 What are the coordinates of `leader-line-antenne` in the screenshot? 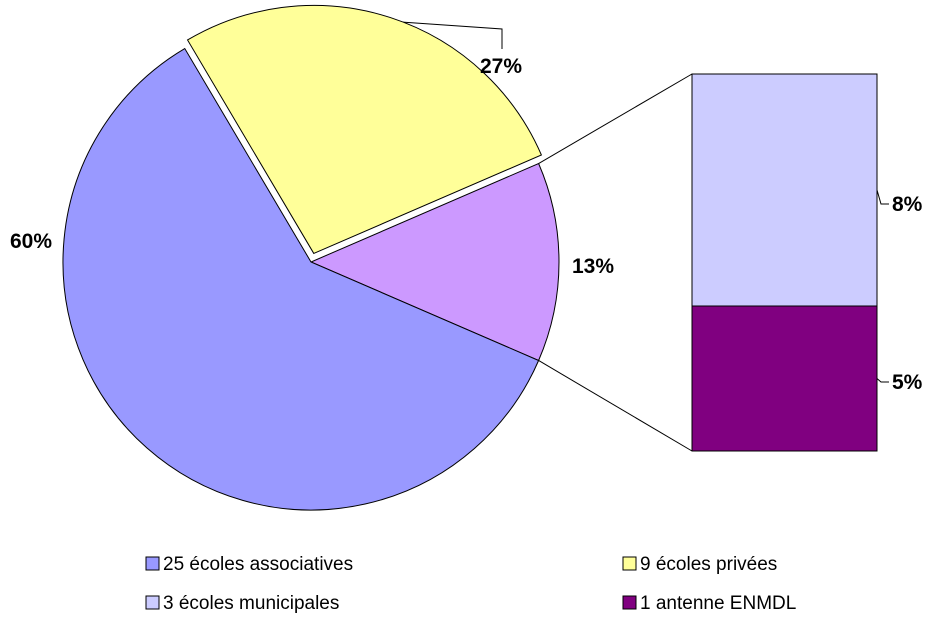 It's located at (882, 380).